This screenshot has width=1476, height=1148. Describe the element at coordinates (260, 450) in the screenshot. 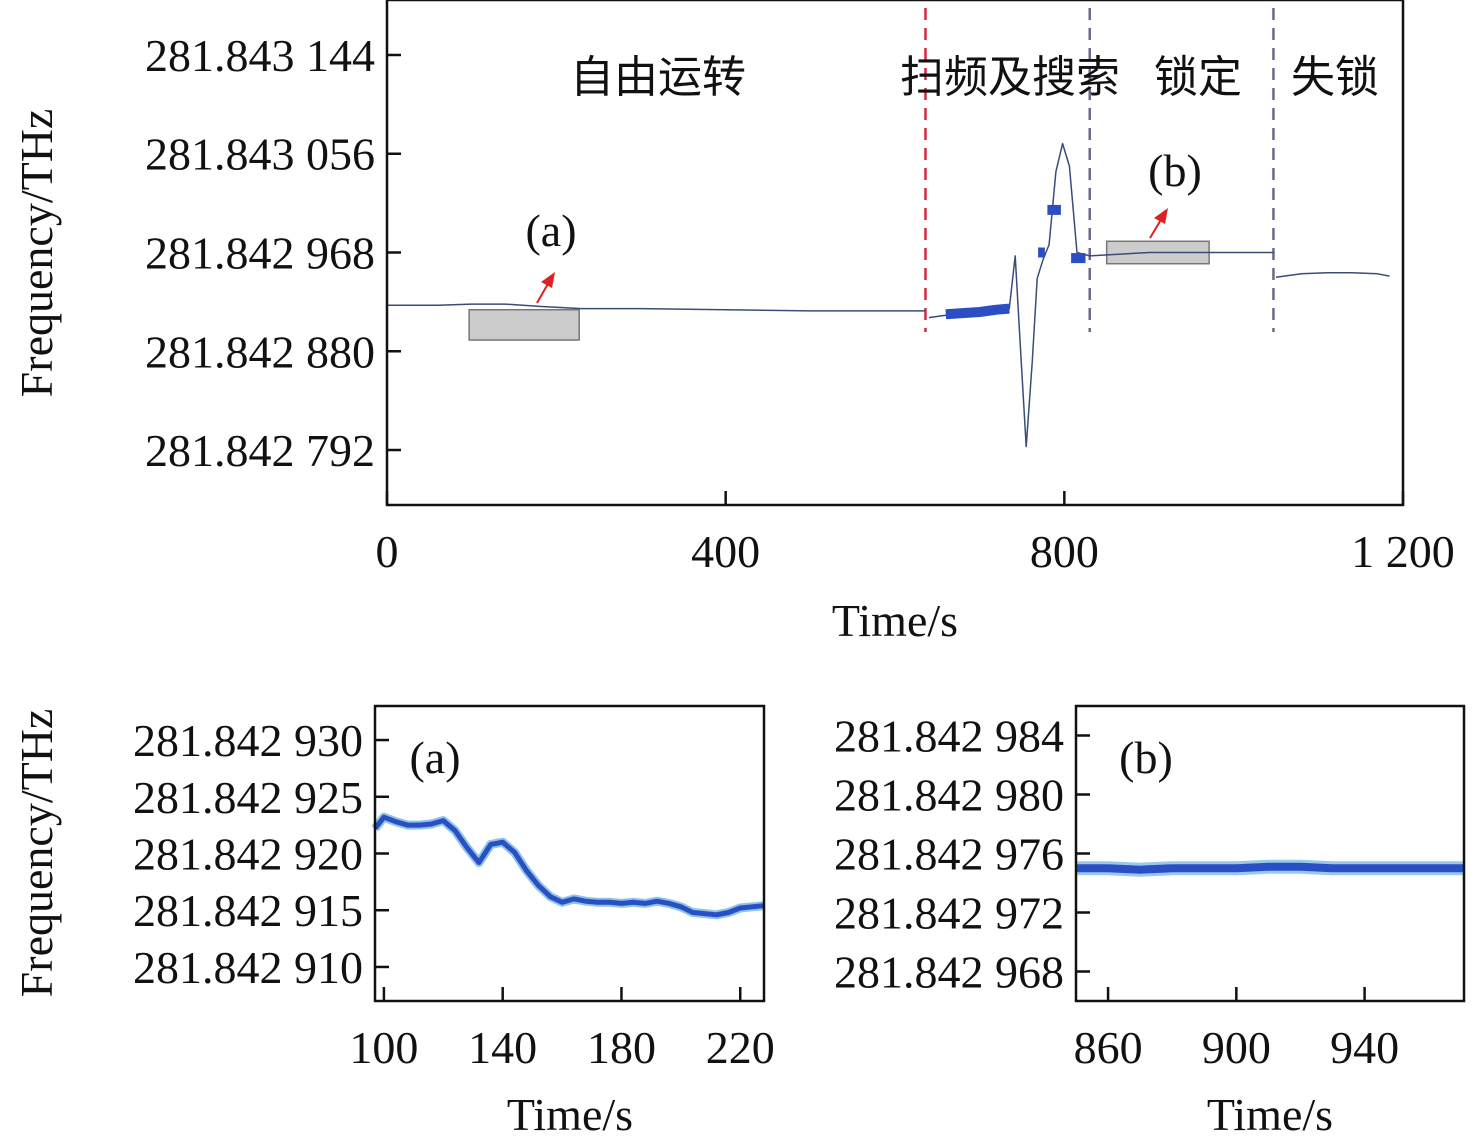

I see `main-y-tick-label: 281.842 792` at that location.